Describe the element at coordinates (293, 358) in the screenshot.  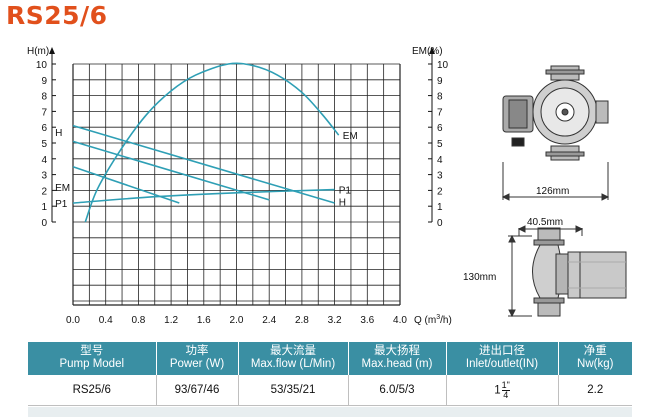
I see `header-max-flow: 最大流量 Max.flow (L/Min)` at that location.